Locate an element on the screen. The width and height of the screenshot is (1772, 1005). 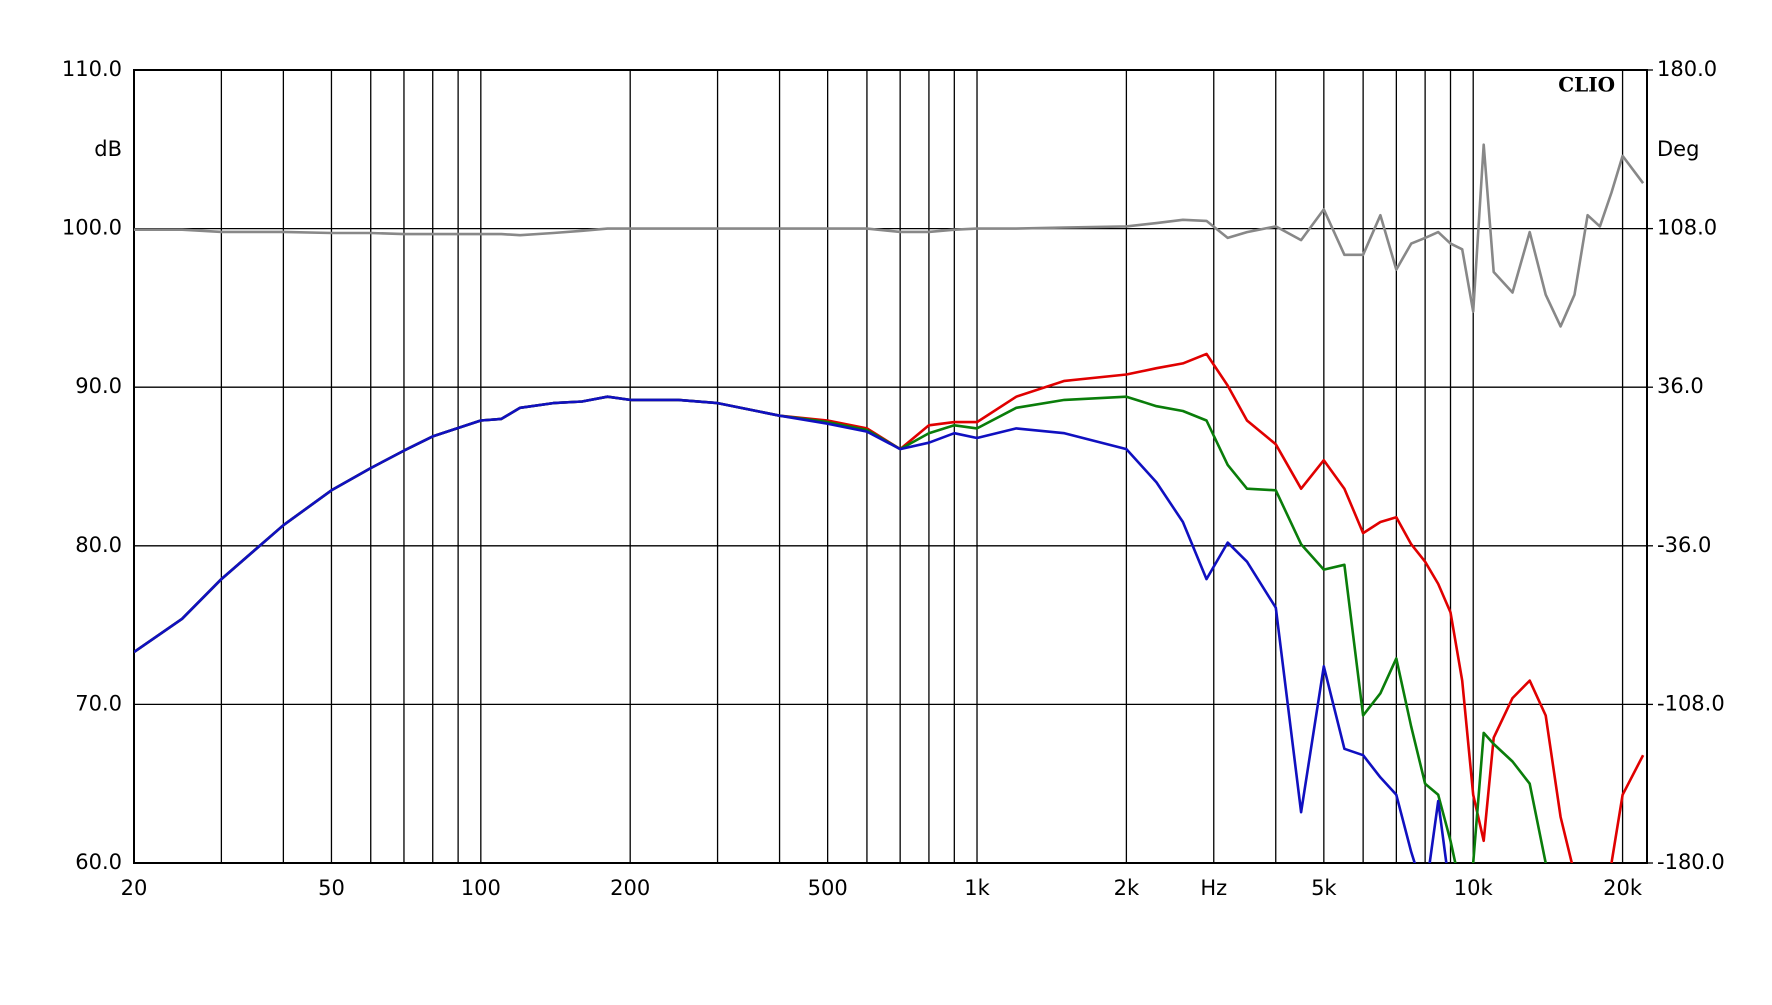
y-tick-label: 90.0 is located at coordinates (98, 386).